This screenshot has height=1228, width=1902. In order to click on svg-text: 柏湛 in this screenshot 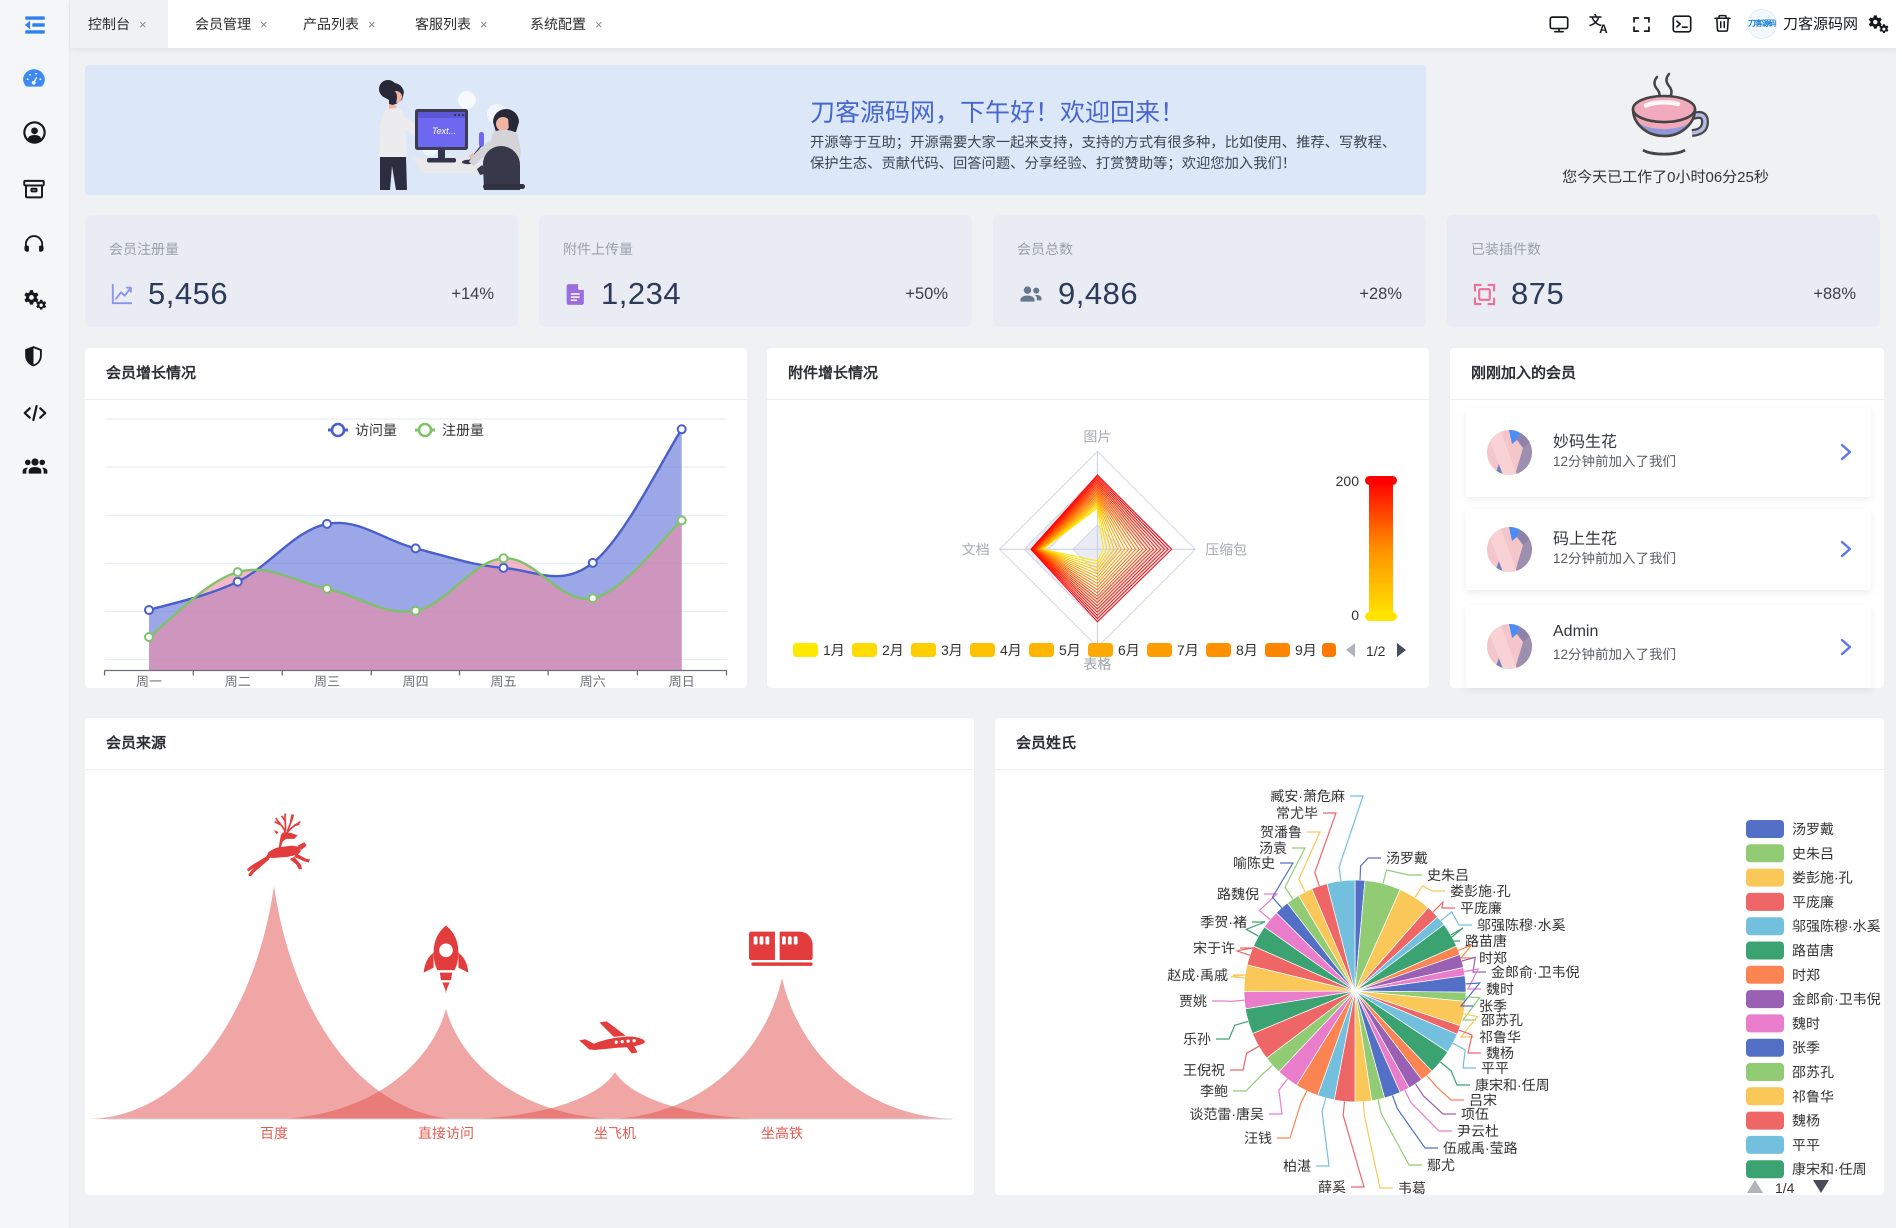, I will do `click(1297, 1166)`.